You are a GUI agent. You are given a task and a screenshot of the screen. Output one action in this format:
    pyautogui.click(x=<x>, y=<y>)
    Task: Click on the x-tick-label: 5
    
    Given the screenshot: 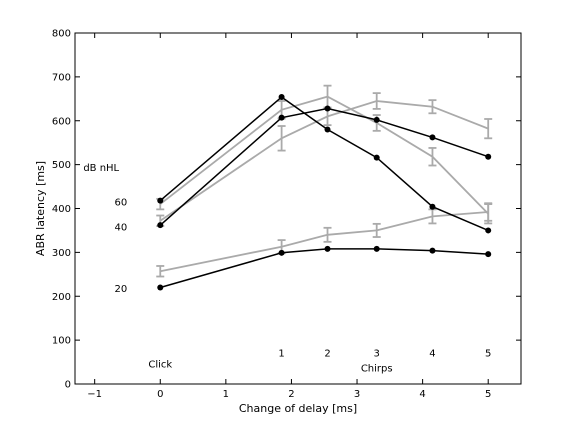 What is the action you would take?
    pyautogui.click(x=488, y=394)
    